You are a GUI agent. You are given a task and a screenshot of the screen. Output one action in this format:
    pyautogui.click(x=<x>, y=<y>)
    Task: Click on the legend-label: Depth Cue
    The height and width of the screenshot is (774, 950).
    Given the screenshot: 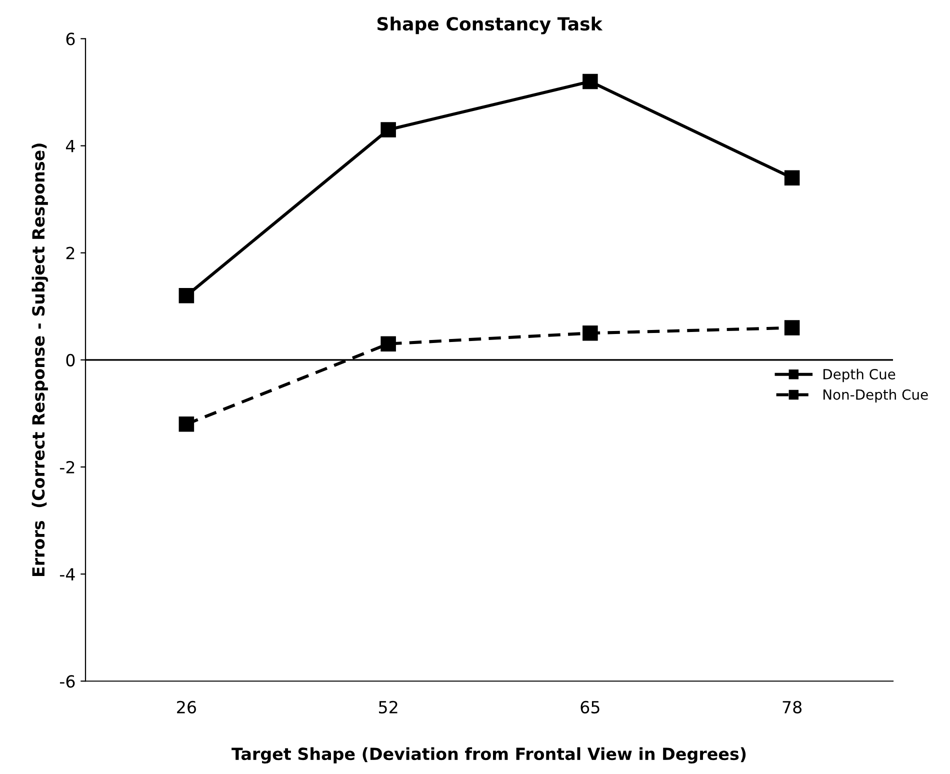 What is the action you would take?
    pyautogui.click(x=859, y=375)
    